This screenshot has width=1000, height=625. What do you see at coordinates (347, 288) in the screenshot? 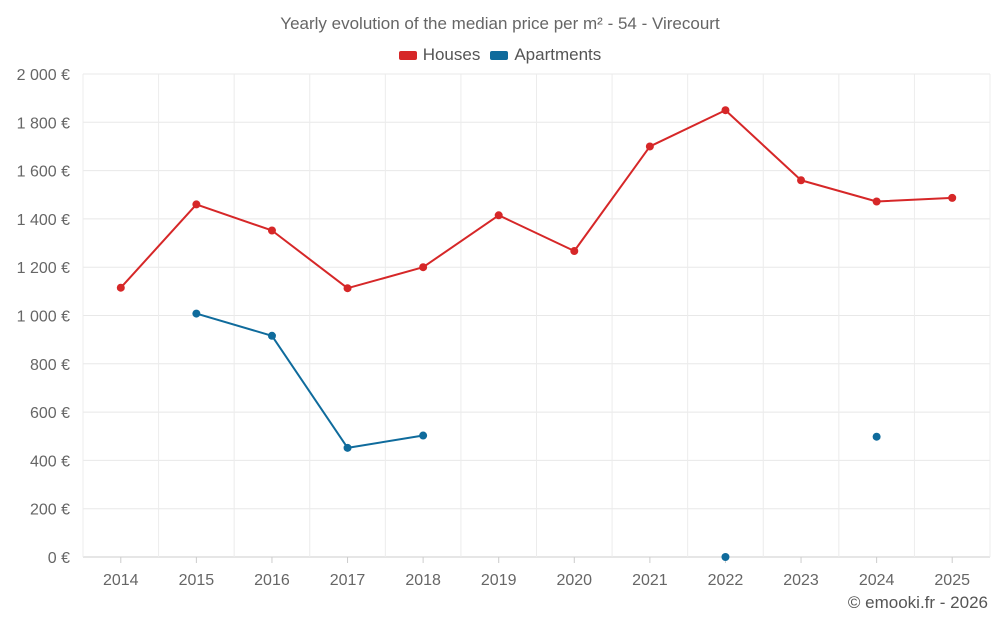
I see `data-point-houses-2017` at bounding box center [347, 288].